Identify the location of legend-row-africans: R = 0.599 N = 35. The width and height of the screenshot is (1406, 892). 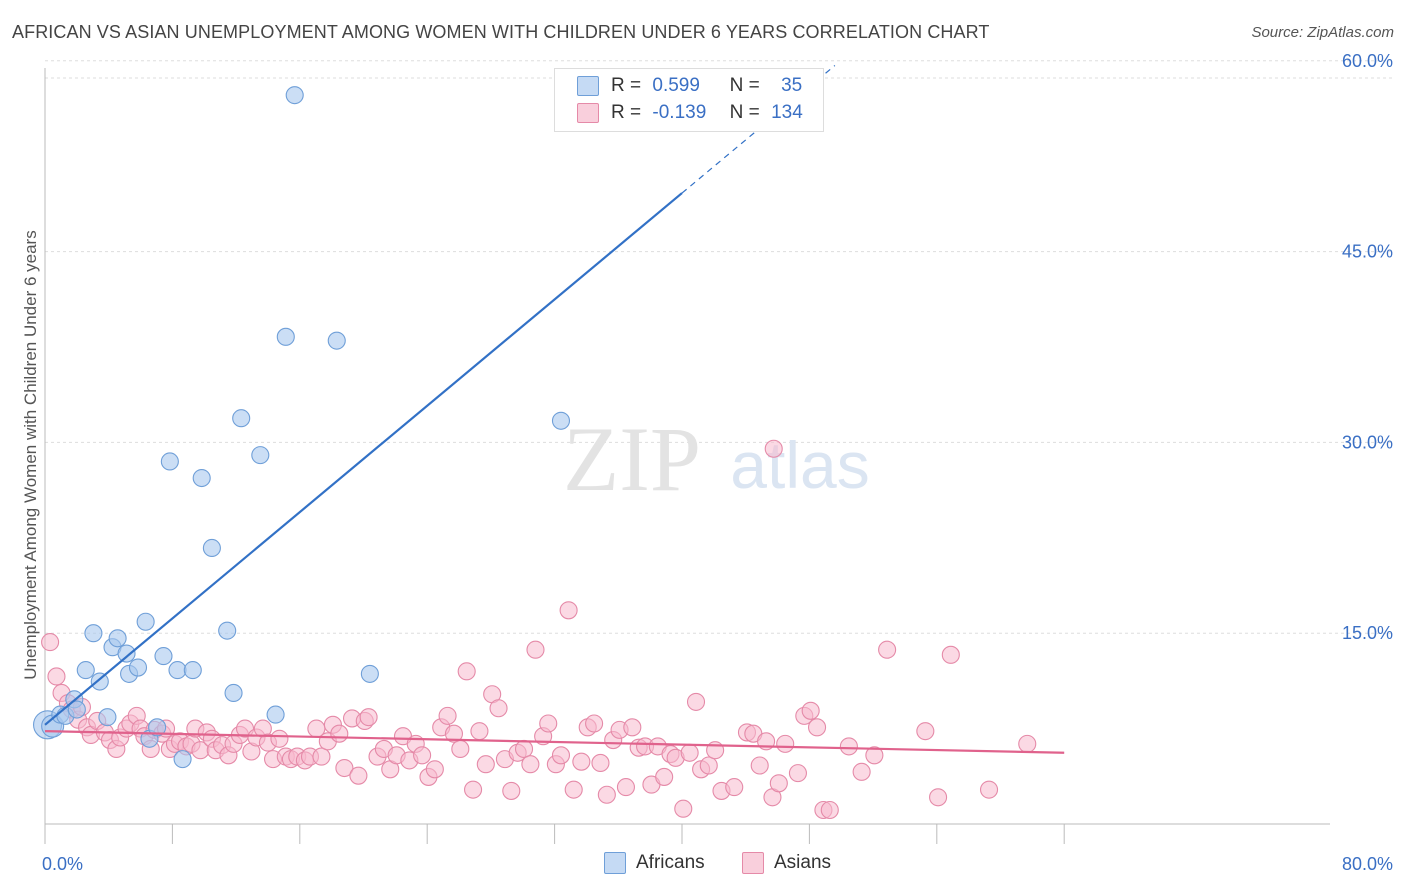
(689, 87).